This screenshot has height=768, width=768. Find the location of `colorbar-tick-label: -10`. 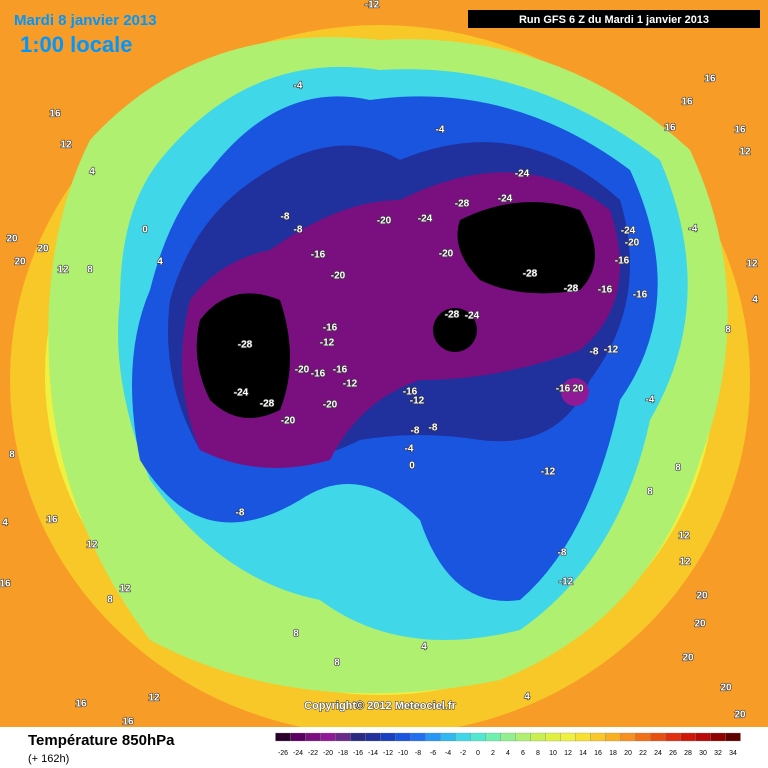

colorbar-tick-label: -10 is located at coordinates (403, 753).